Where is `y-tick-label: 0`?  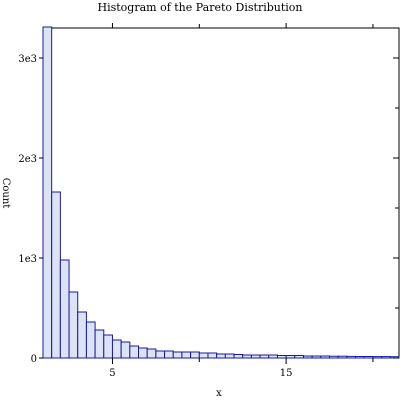
y-tick-label: 0 is located at coordinates (34, 359).